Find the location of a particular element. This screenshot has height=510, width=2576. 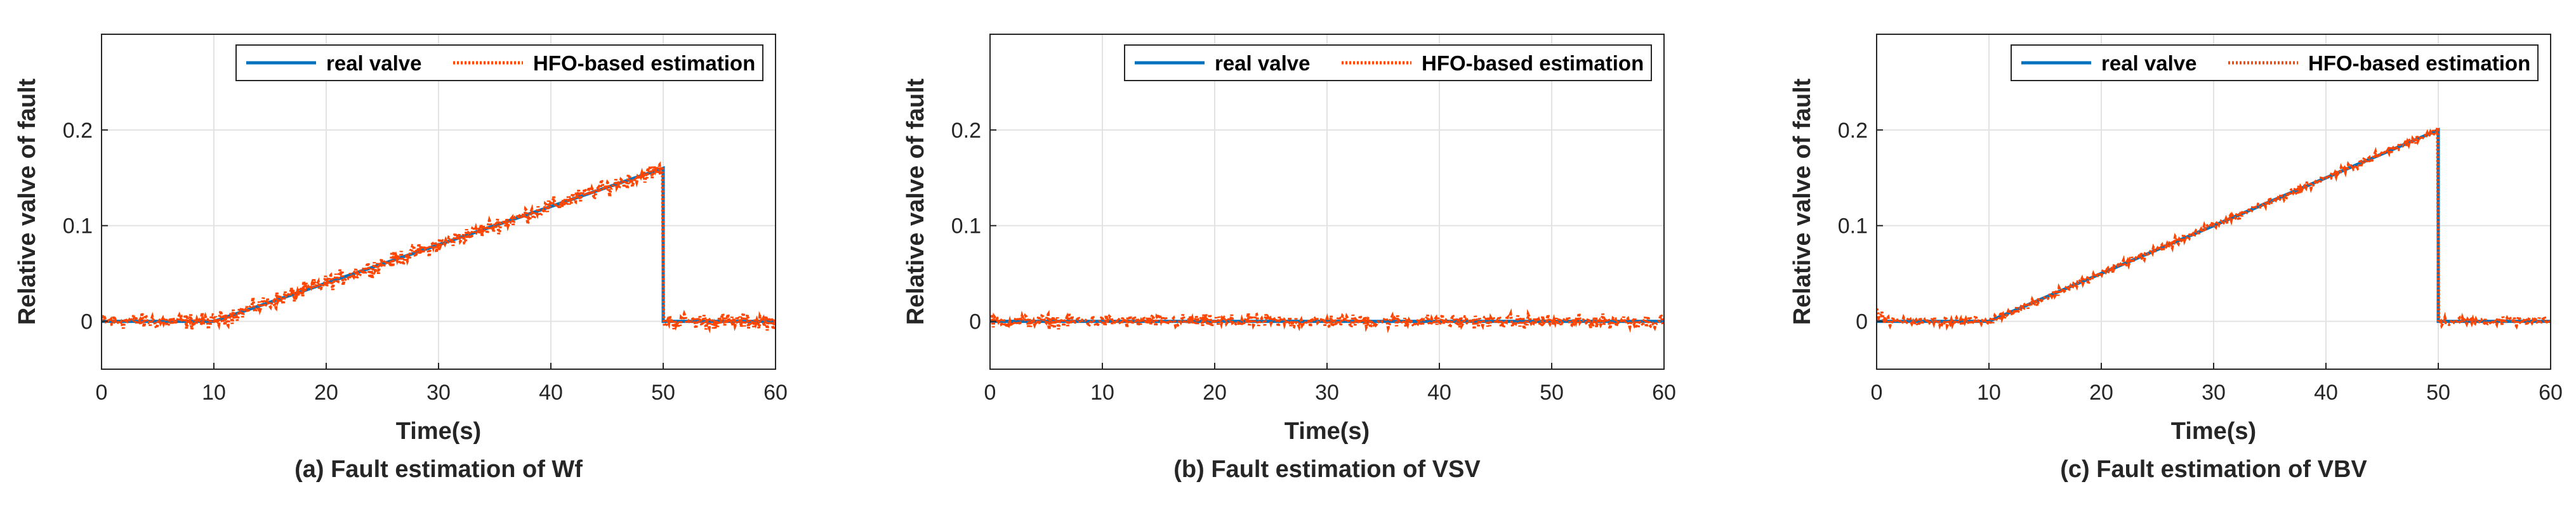

chart-caption: (a) Fault estimation of Wf is located at coordinates (439, 469).